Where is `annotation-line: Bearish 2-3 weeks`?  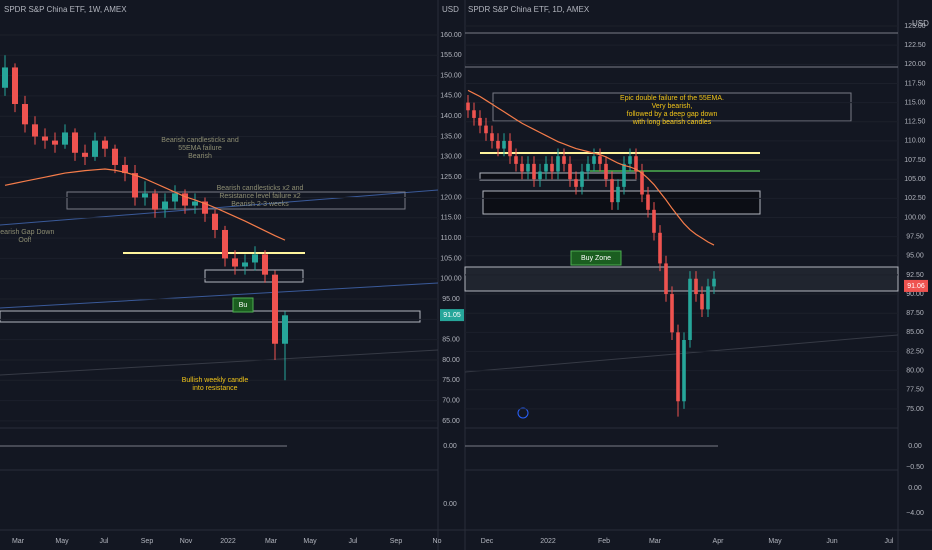
annotation-line: Bearish 2-3 weeks is located at coordinates (260, 204).